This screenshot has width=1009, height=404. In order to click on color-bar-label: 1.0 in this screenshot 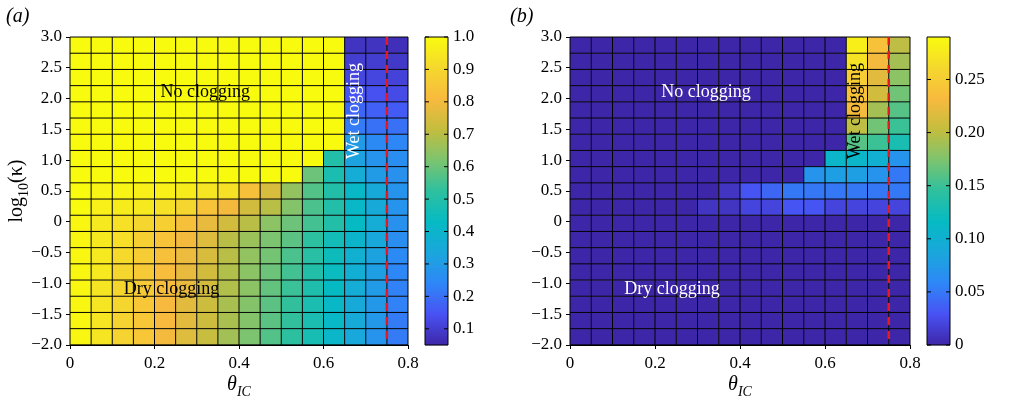, I will do `click(464, 36)`.